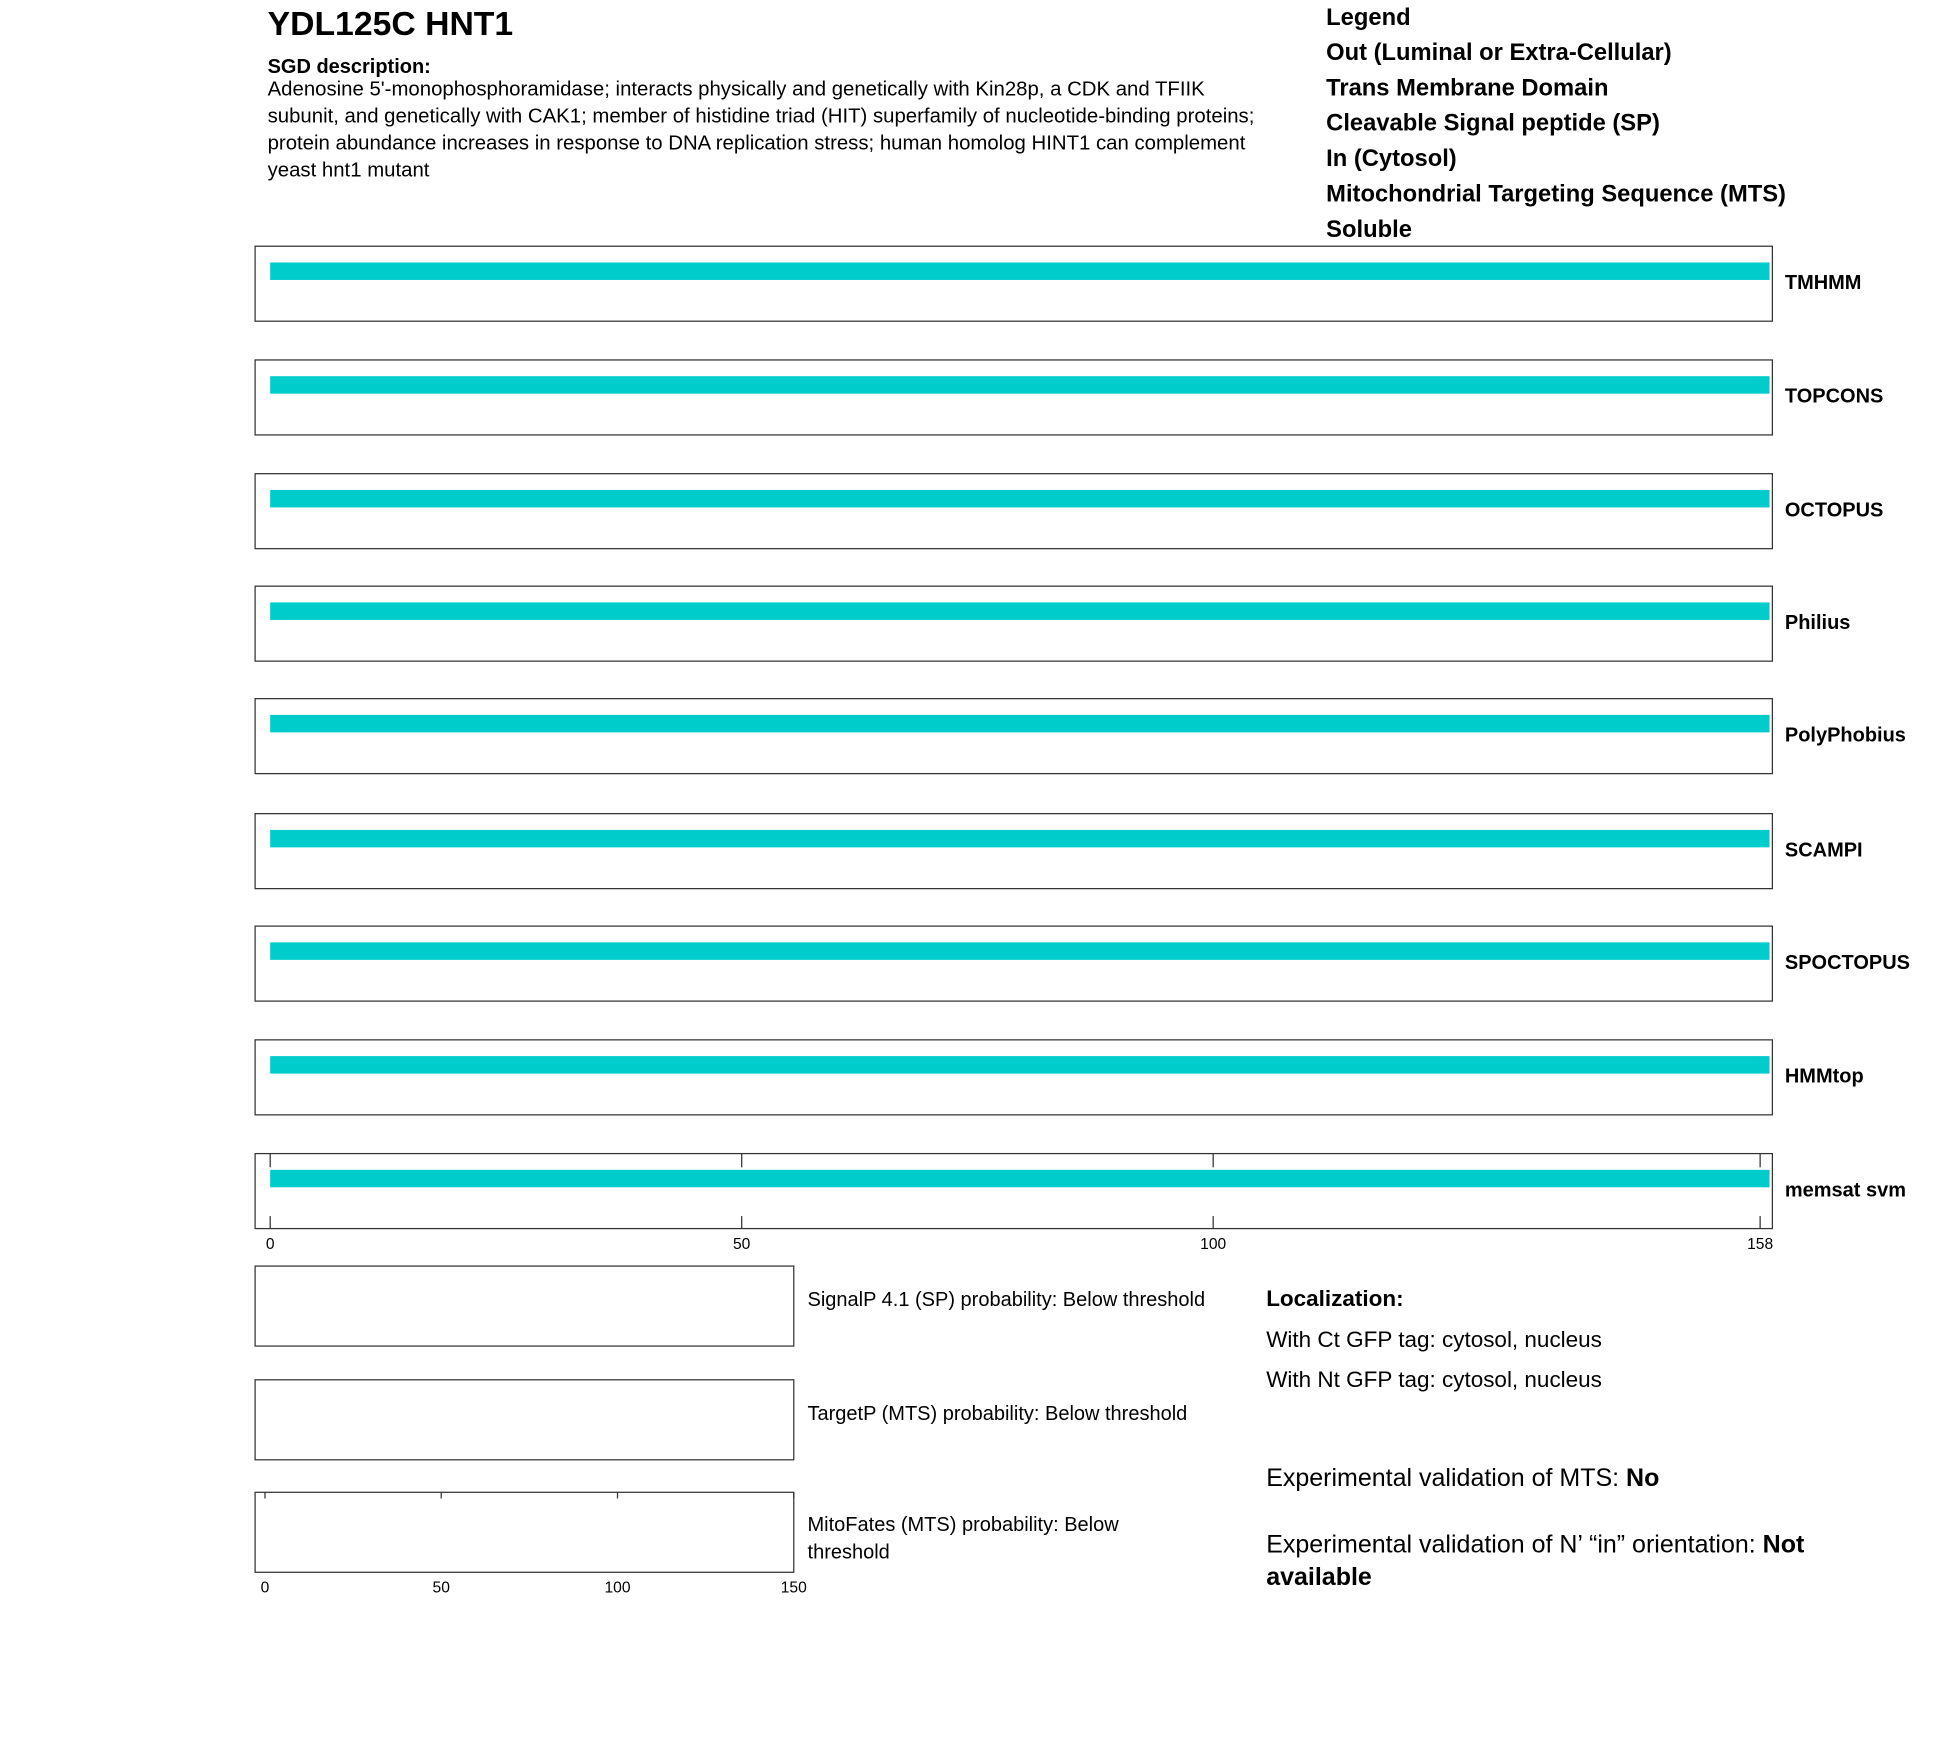 The height and width of the screenshot is (1761, 1950). I want to click on legend-item: Soluble, so click(1369, 230).